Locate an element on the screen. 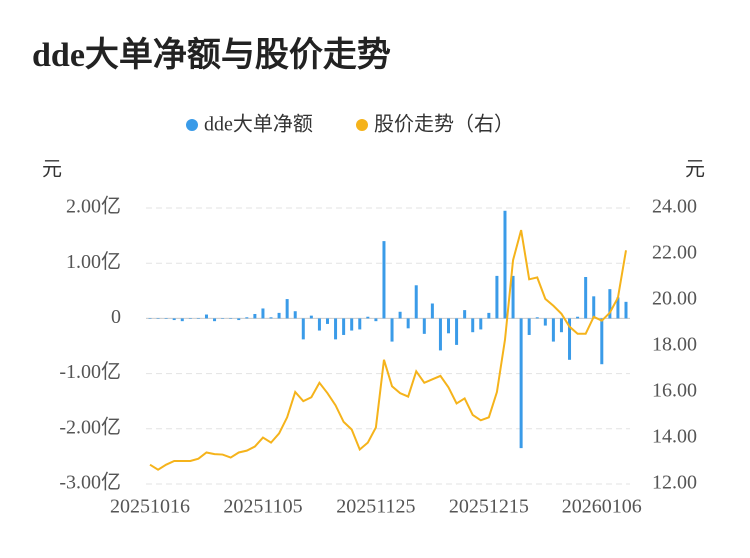 This screenshot has width=750, height=558. y-tick-label: 1.00亿 is located at coordinates (93, 261).